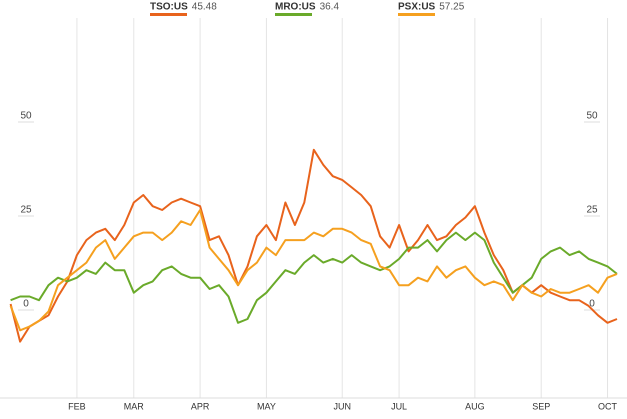  What do you see at coordinates (475, 406) in the screenshot?
I see `x-tick-label: AUG` at bounding box center [475, 406].